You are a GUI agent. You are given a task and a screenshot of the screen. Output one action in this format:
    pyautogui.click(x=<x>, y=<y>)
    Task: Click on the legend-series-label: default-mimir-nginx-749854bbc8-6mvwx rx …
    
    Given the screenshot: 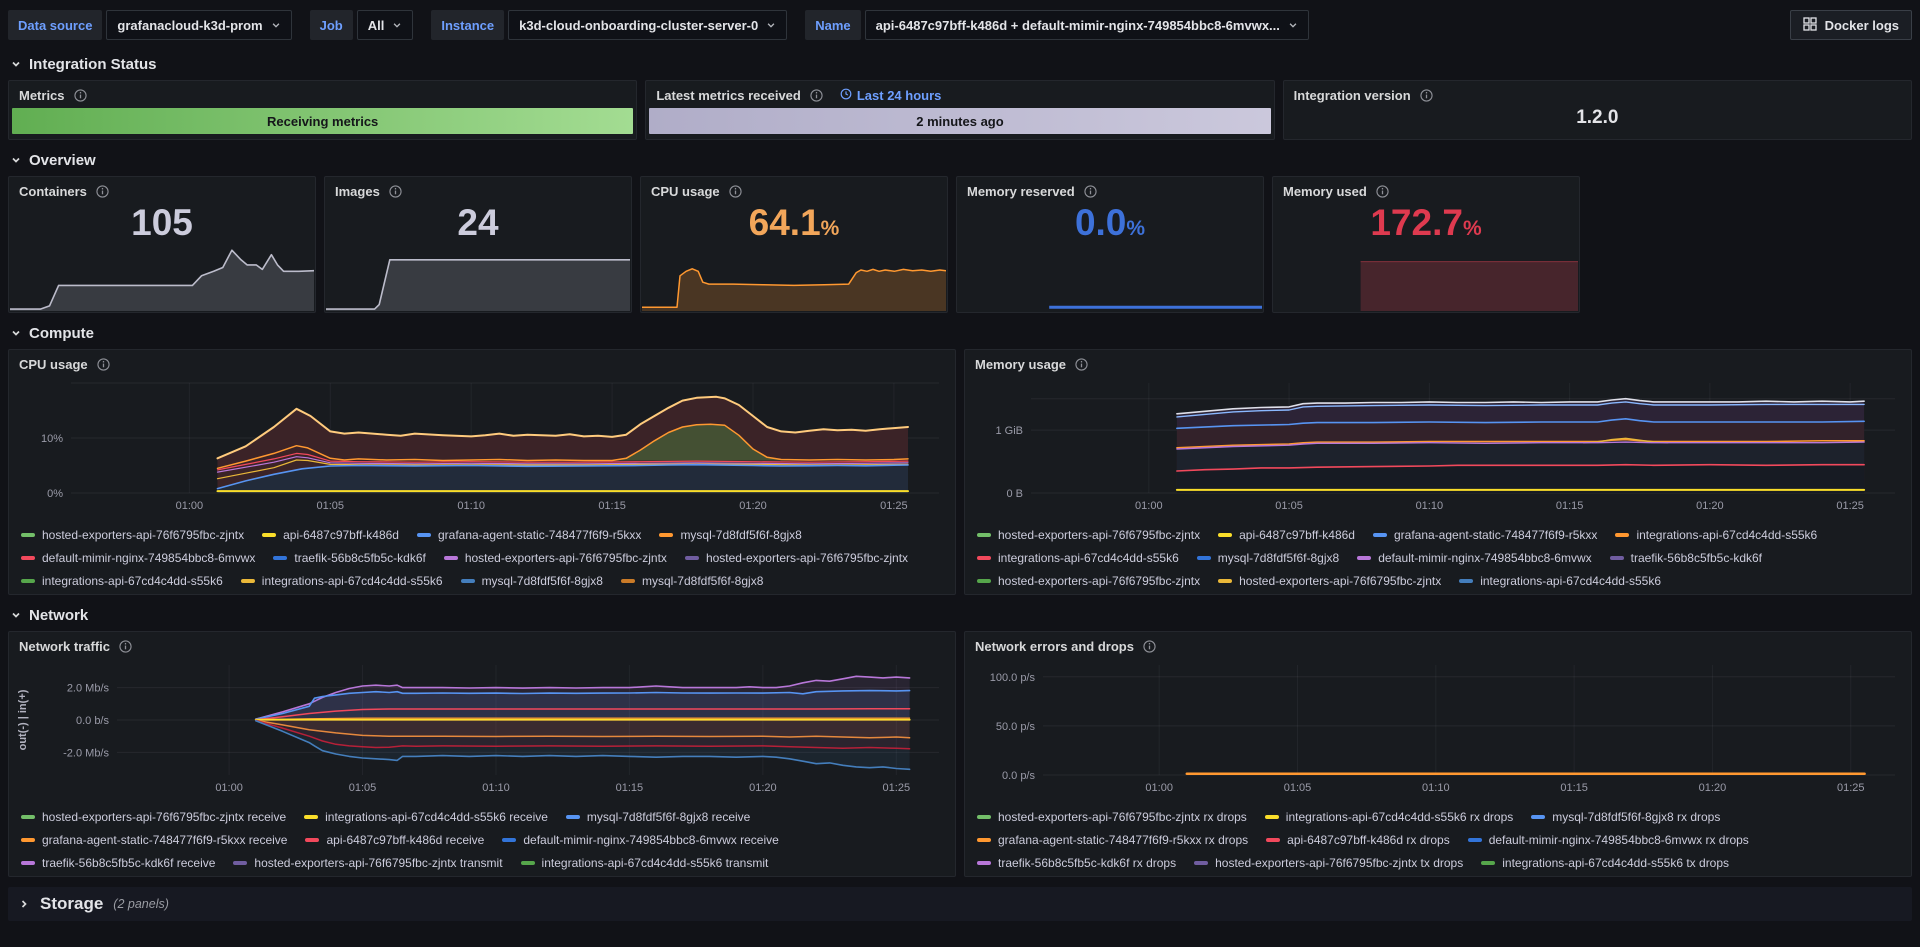 What is the action you would take?
    pyautogui.click(x=1618, y=840)
    